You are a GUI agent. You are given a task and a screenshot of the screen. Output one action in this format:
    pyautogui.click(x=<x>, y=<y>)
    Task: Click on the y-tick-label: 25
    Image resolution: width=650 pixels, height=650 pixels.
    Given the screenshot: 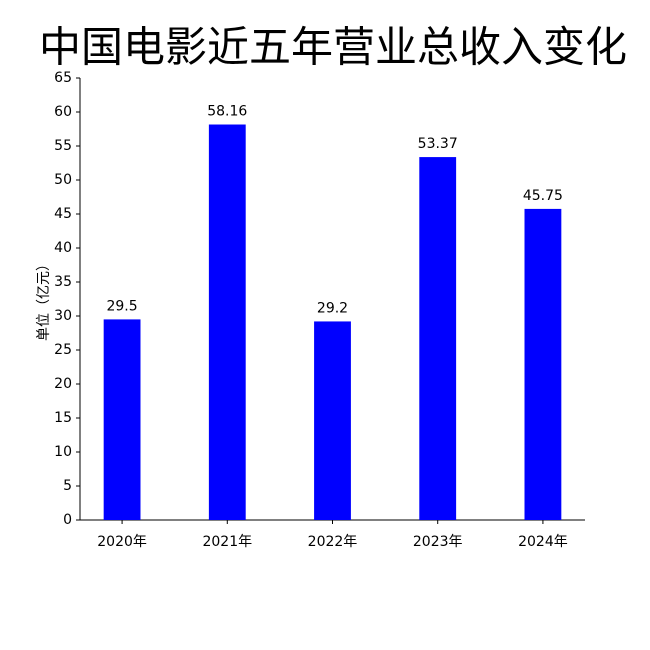 What is the action you would take?
    pyautogui.click(x=63, y=350)
    